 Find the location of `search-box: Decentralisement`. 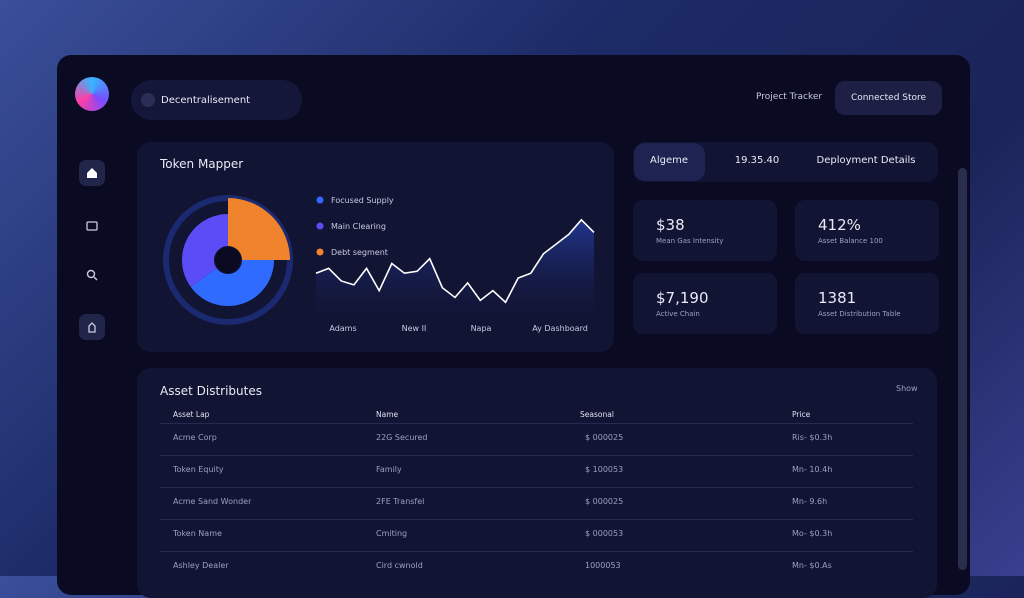

search-box: Decentralisement is located at coordinates (216, 100).